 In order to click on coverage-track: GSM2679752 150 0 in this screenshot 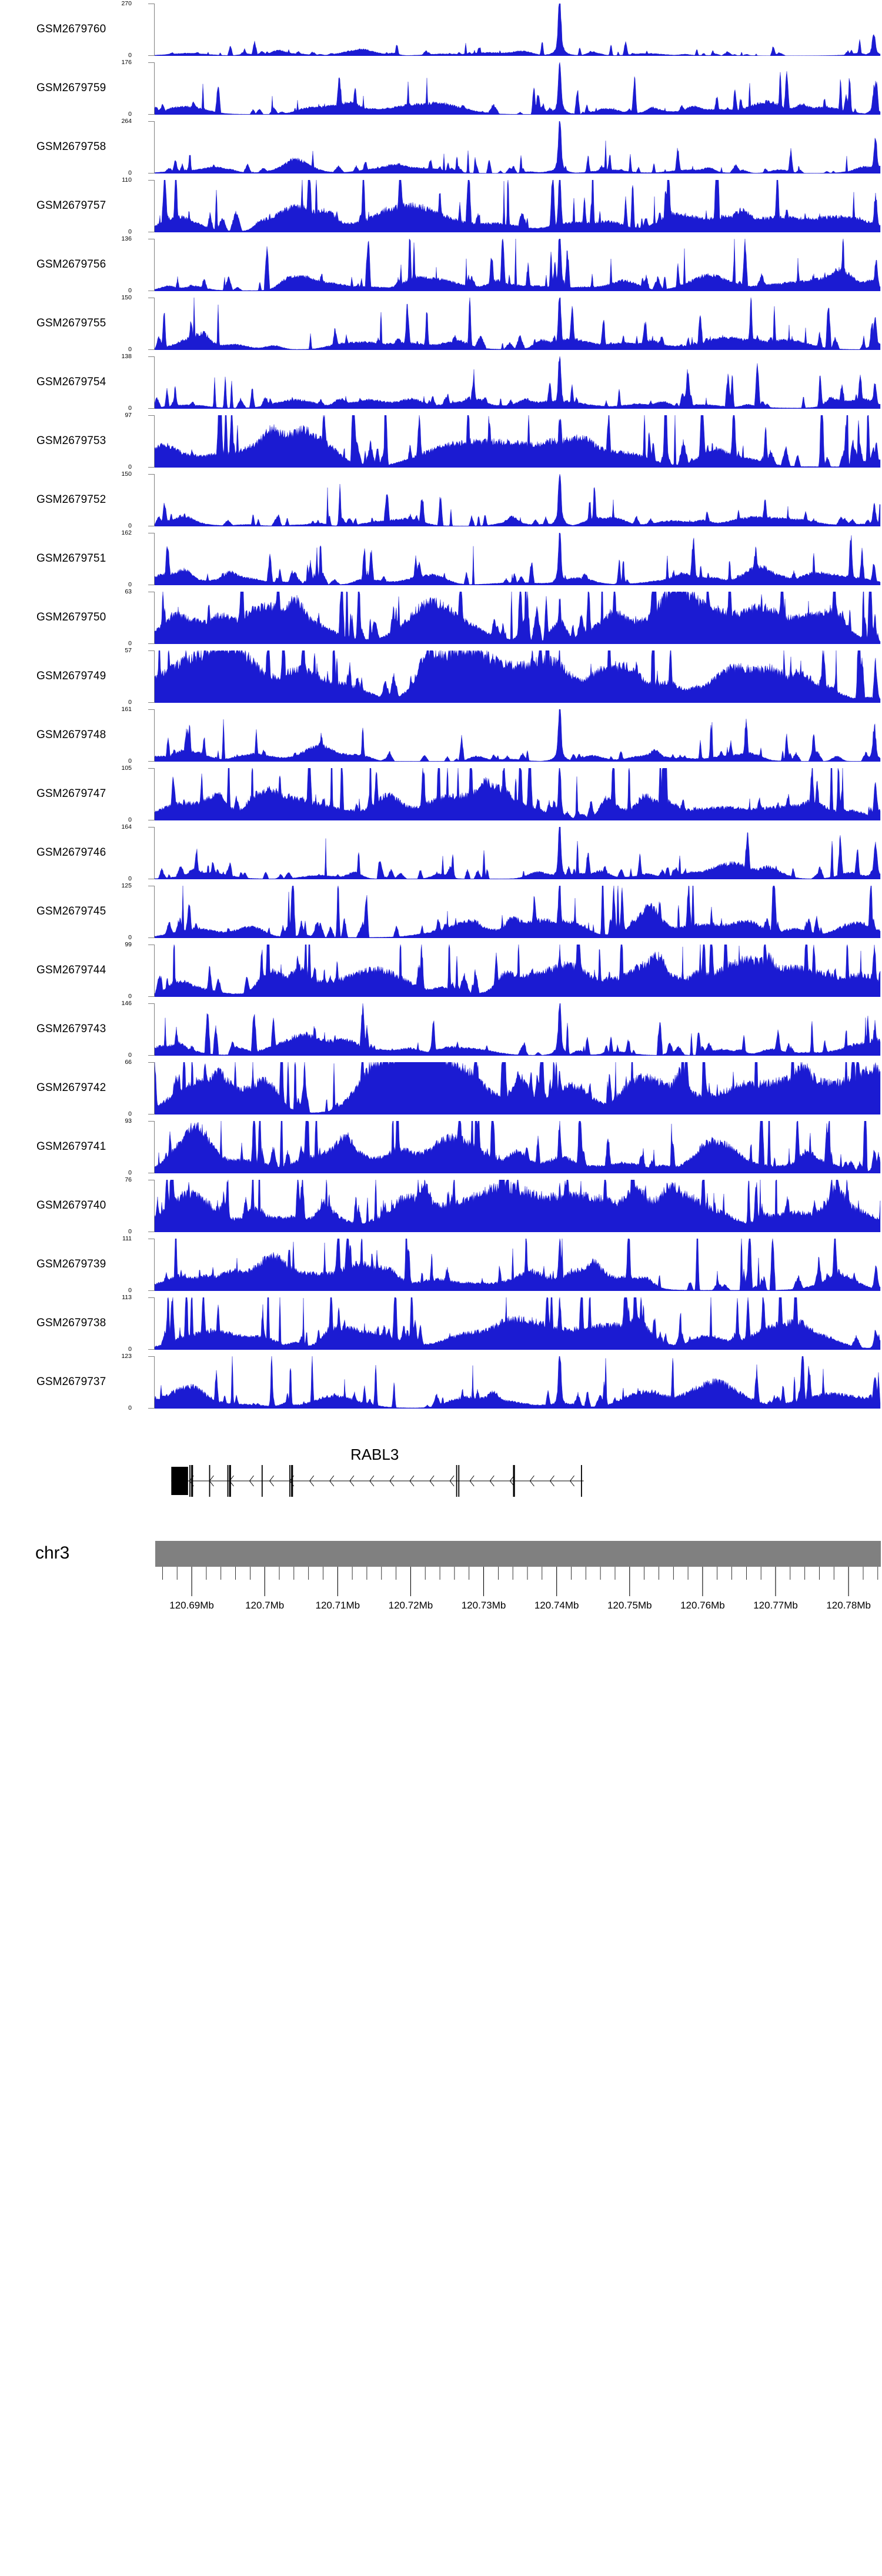, I will do `click(441, 500)`.